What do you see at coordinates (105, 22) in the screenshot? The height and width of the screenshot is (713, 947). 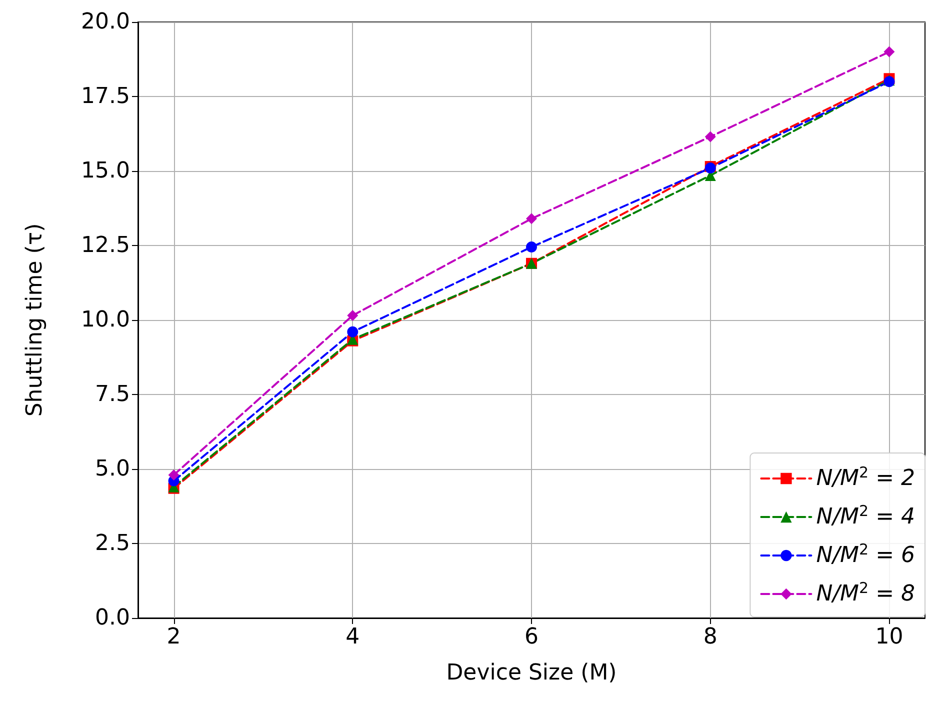 I see `y-tick-label: 20.0` at bounding box center [105, 22].